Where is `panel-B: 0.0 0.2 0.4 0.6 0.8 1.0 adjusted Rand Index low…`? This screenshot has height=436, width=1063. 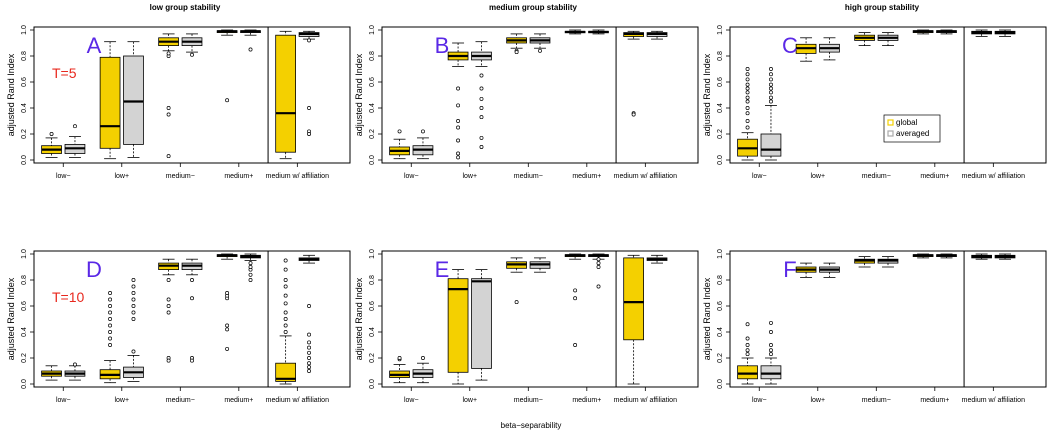 panel-B: 0.0 0.2 0.4 0.6 0.8 1.0 adjusted Rand Index low… is located at coordinates (526, 102).